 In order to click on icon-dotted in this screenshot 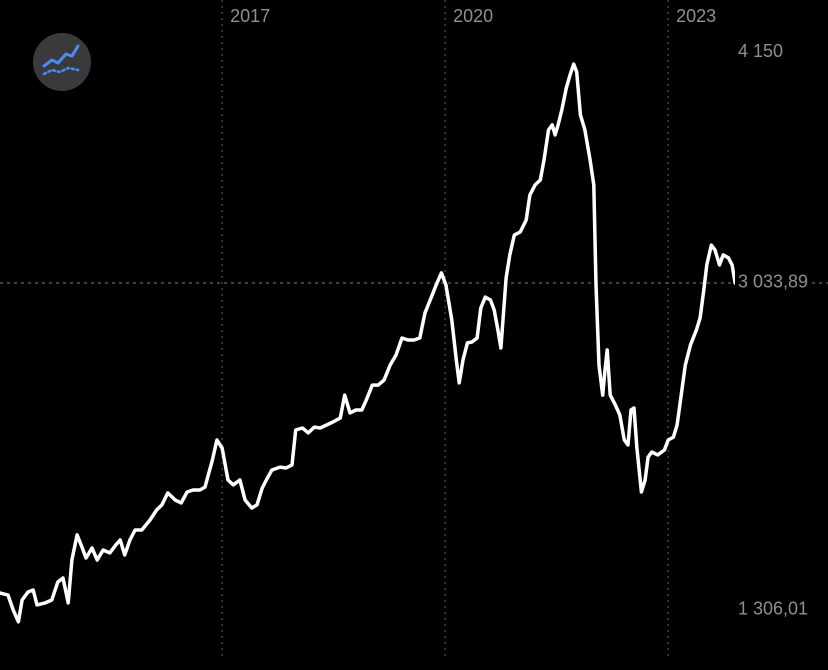, I will do `click(61, 71)`.